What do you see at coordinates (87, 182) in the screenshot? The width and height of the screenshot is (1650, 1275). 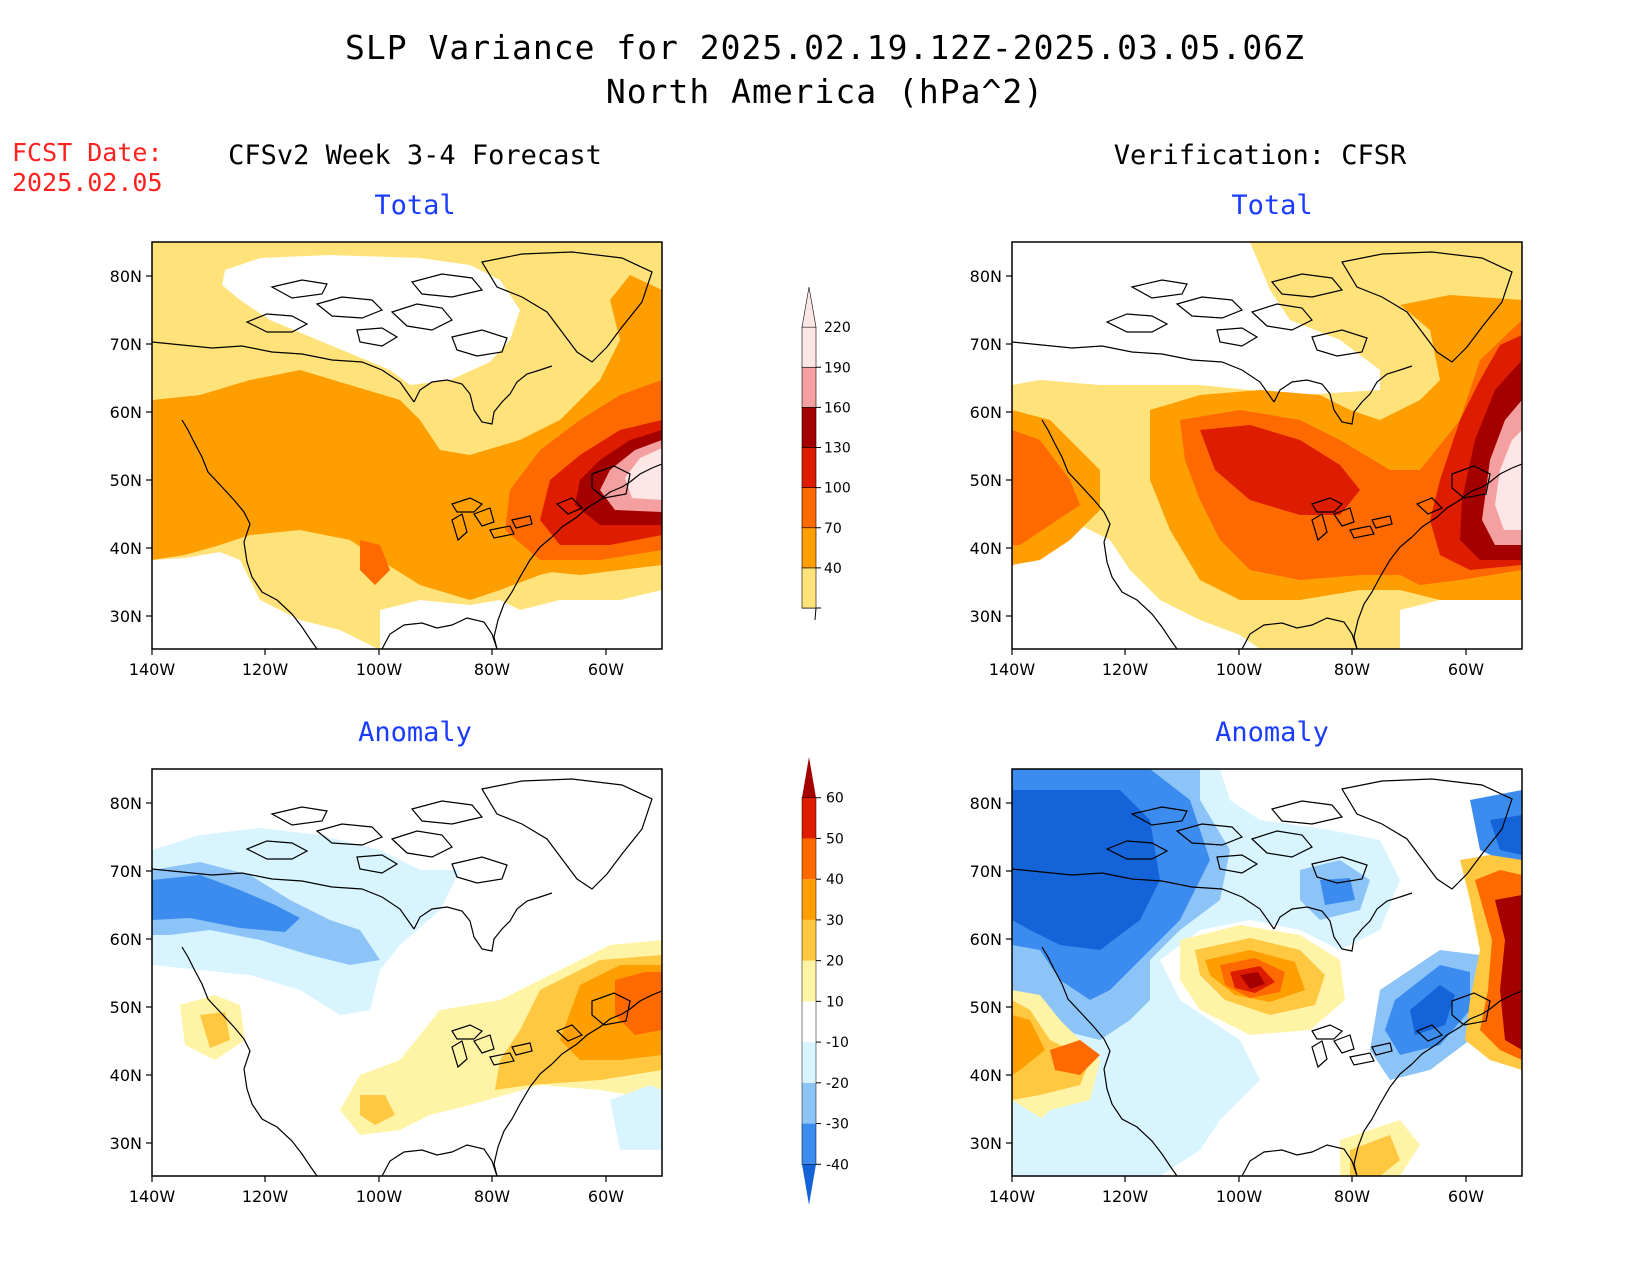 I see `fcst-date-value: 2025.02.05` at bounding box center [87, 182].